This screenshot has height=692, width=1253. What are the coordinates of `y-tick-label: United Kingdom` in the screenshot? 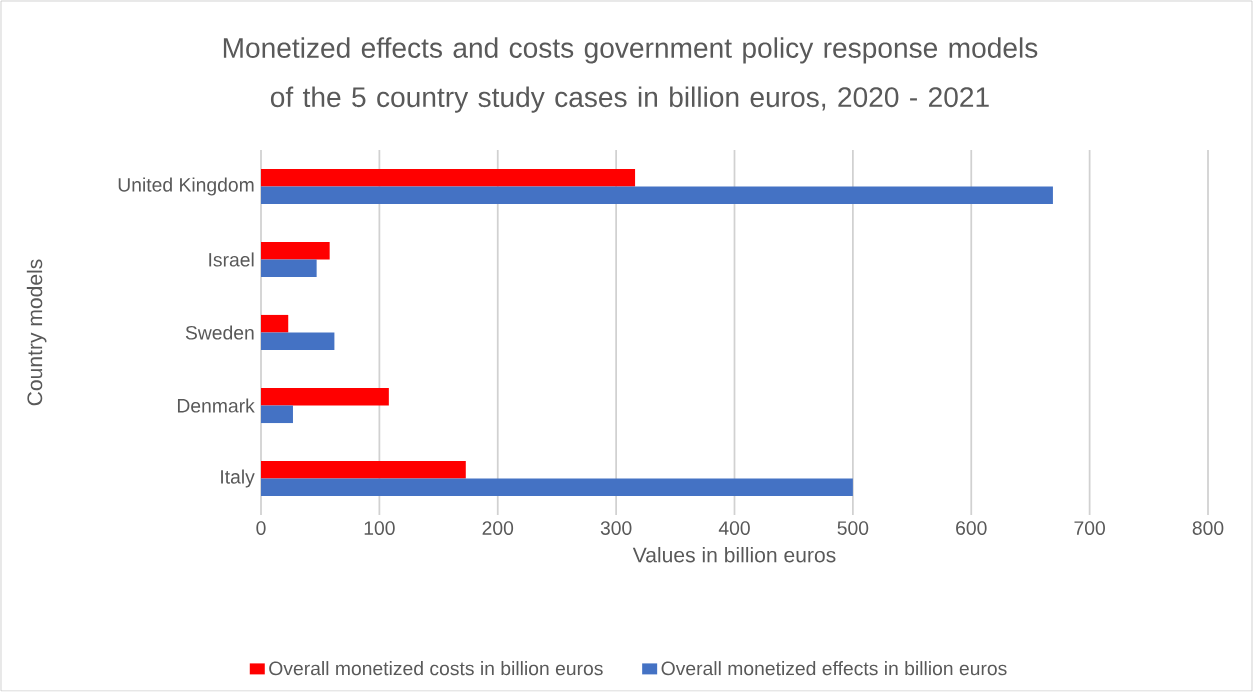 It's located at (186, 186).